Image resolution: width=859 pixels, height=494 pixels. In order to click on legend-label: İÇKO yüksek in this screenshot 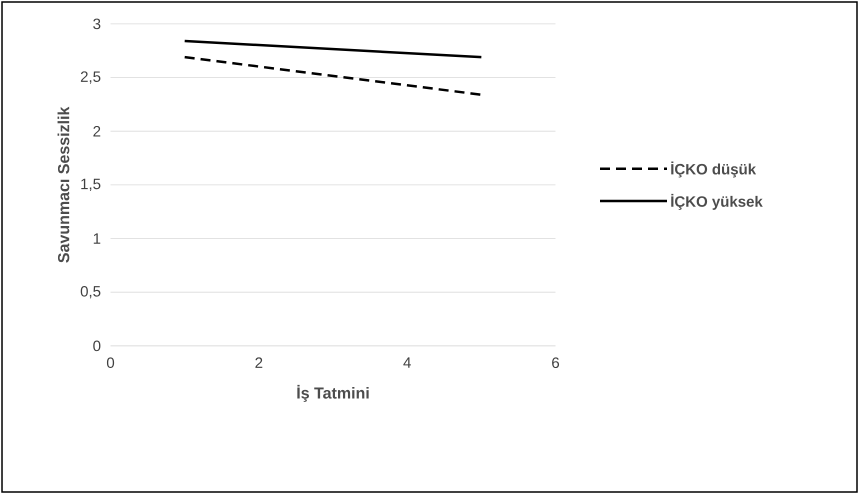, I will do `click(717, 202)`.